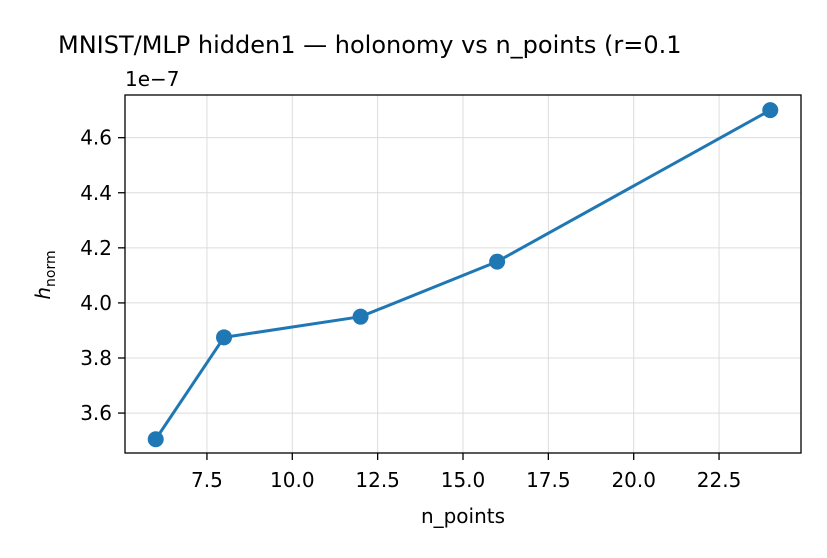 This screenshot has width=827, height=558. I want to click on x-tick-label: 7.5, so click(207, 480).